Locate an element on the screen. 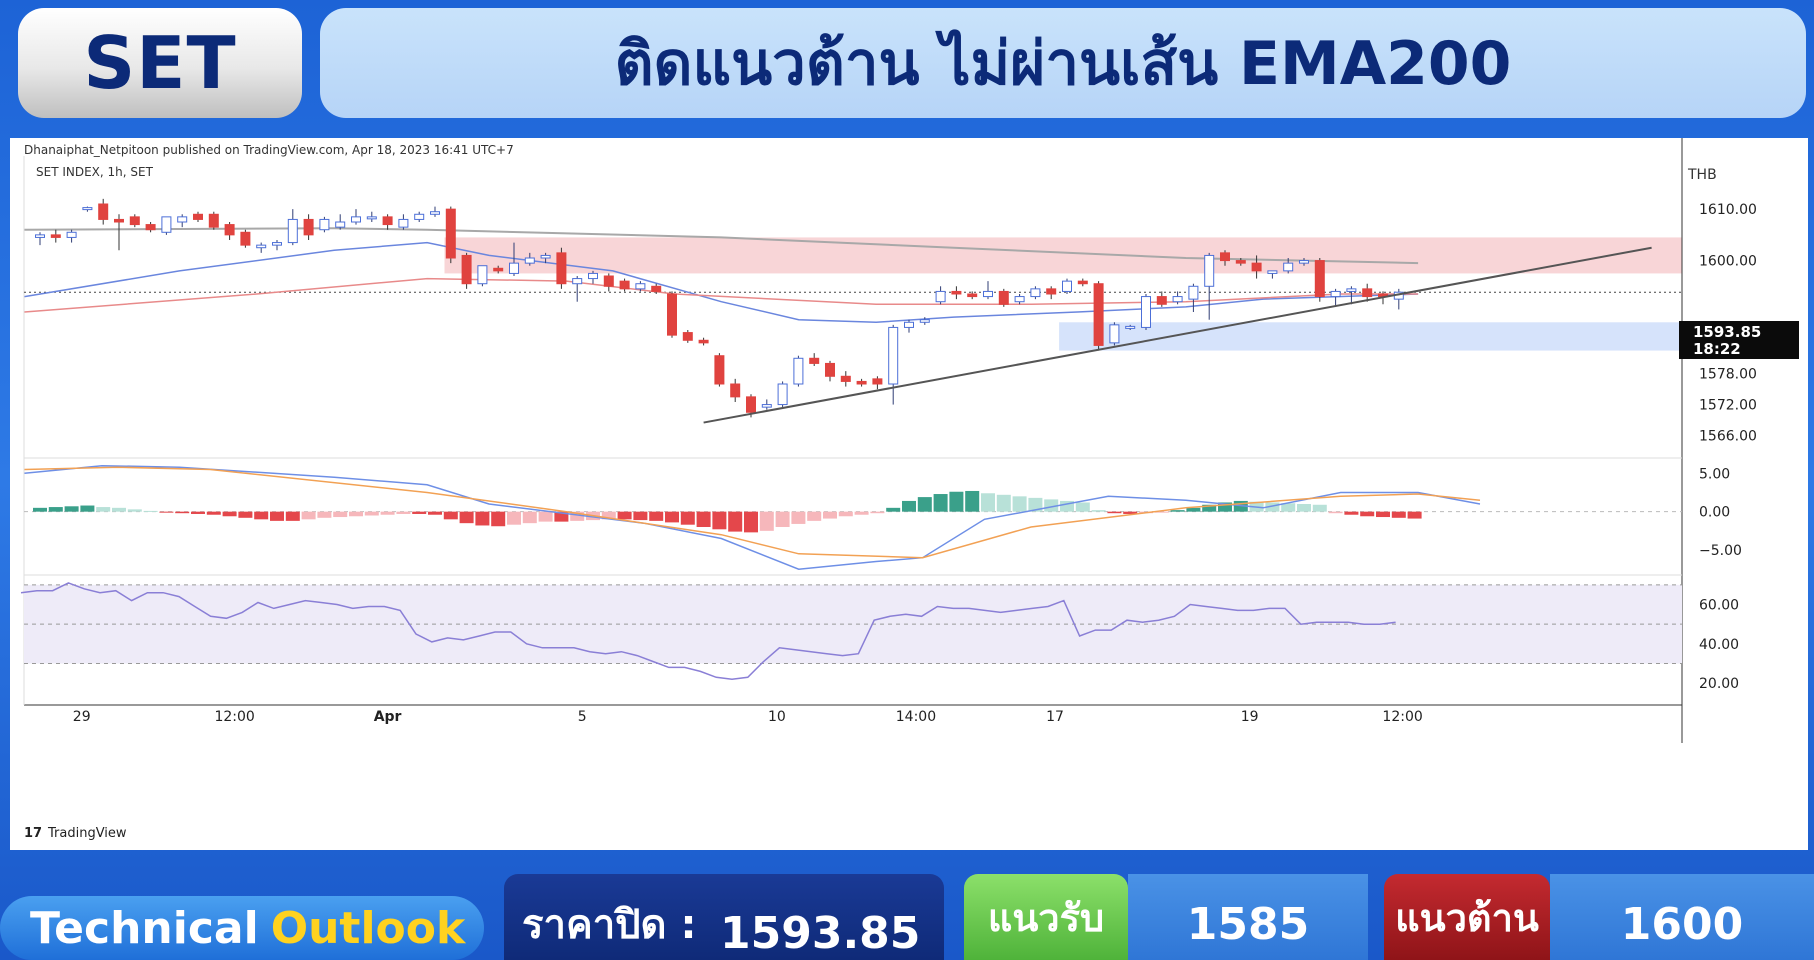 The height and width of the screenshot is (960, 1814). resistance-zone is located at coordinates (1063, 255).